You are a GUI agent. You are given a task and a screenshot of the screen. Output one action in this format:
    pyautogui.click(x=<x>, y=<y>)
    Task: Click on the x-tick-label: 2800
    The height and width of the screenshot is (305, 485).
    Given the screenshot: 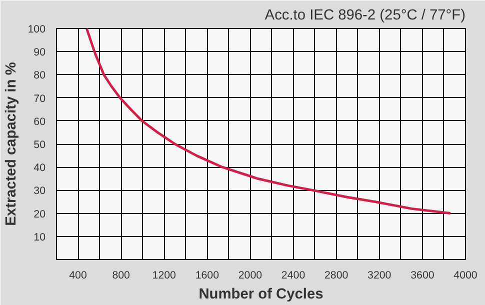 What is the action you would take?
    pyautogui.click(x=336, y=276)
    